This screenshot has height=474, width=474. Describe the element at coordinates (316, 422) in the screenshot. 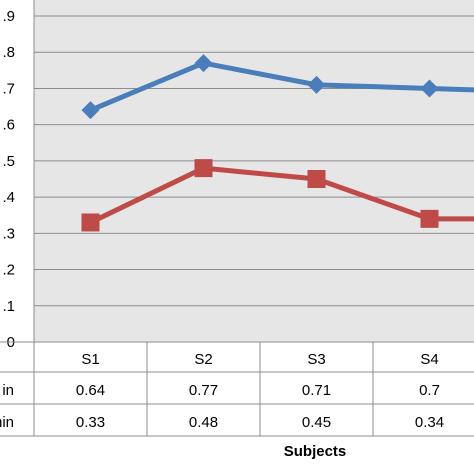

I see `table-cell: 0.45` at that location.